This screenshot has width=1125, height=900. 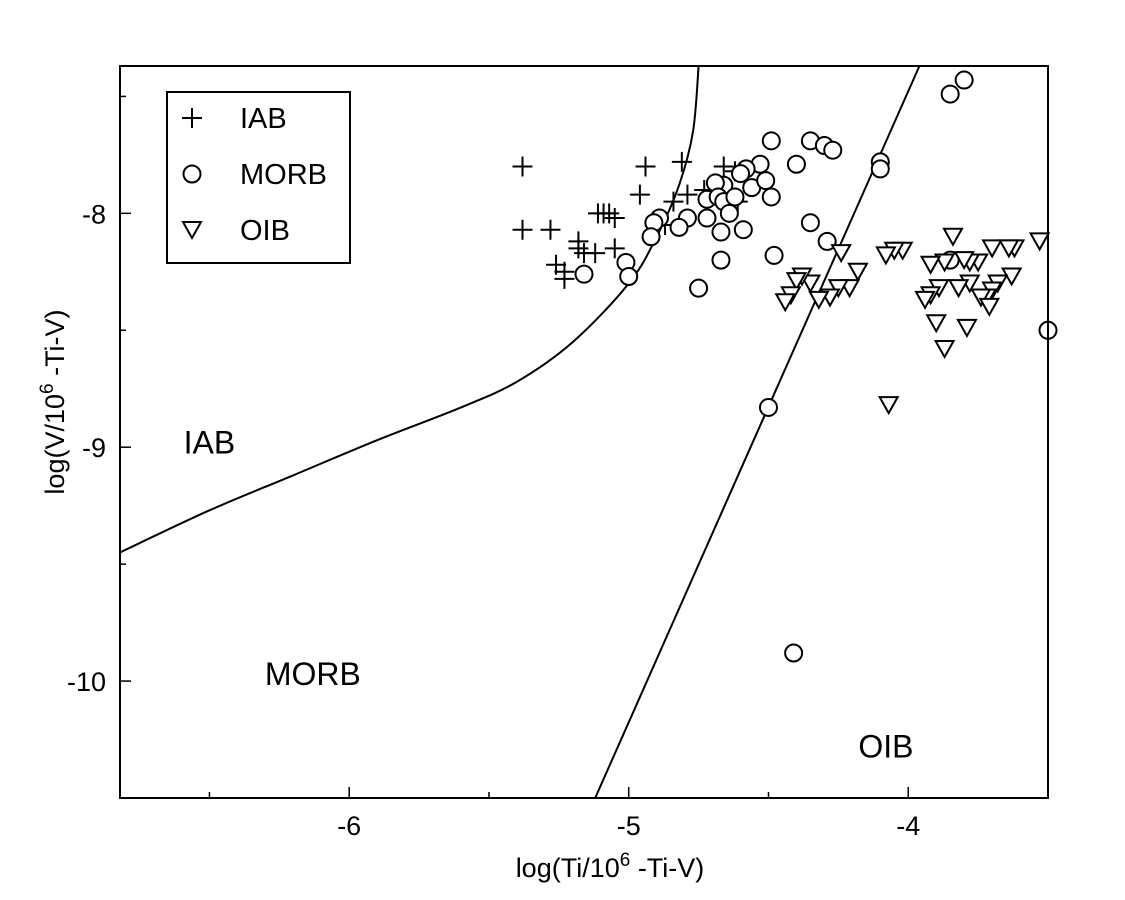 What do you see at coordinates (912, 321) in the screenshot?
I see `series-oib` at bounding box center [912, 321].